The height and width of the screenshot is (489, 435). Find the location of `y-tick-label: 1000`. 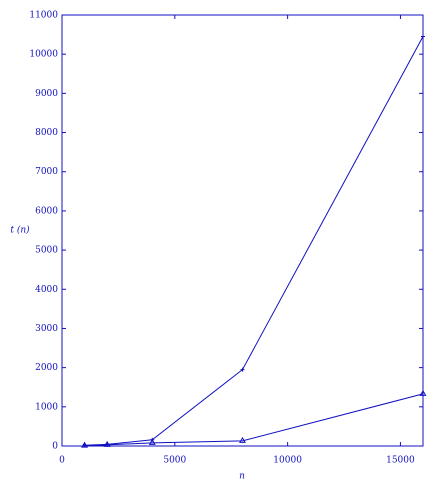

y-tick-label: 1000 is located at coordinates (46, 407).